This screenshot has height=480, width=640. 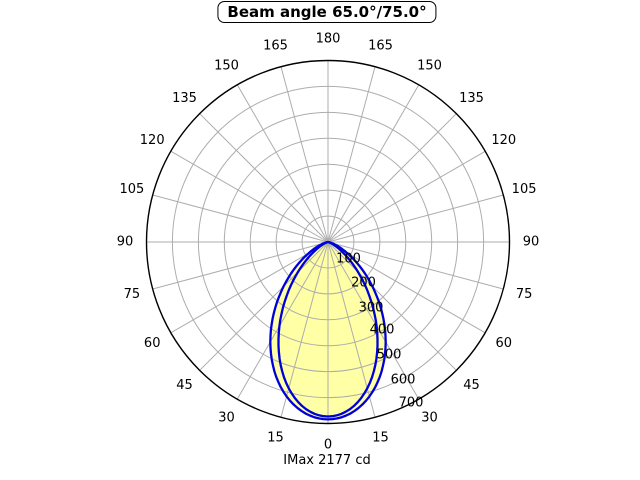 What do you see at coordinates (226, 66) in the screenshot?
I see `angle-label-150-left: 150` at bounding box center [226, 66].